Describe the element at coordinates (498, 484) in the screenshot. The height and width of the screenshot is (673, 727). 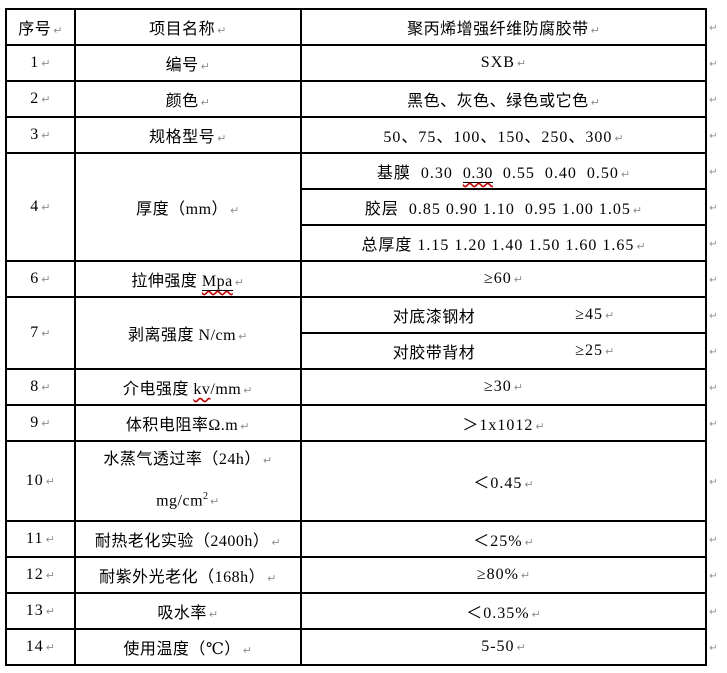
I see `row-value-text: ＜0.45` at that location.